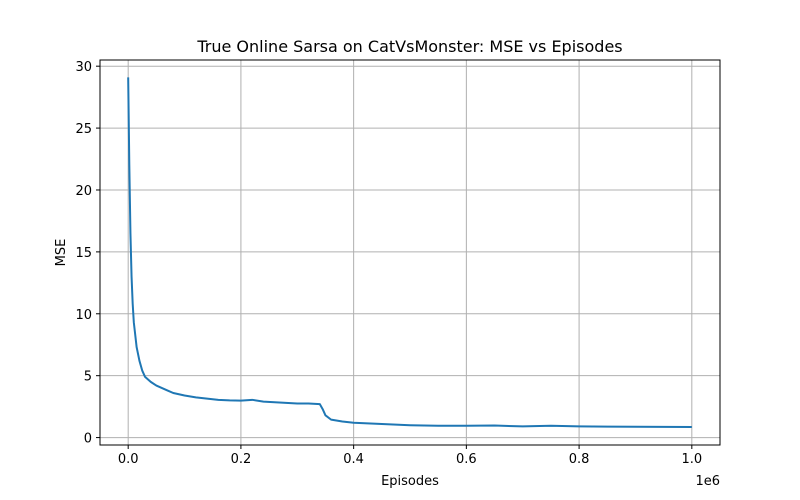 The height and width of the screenshot is (500, 800). I want to click on x-tick-label: 0.6, so click(466, 459).